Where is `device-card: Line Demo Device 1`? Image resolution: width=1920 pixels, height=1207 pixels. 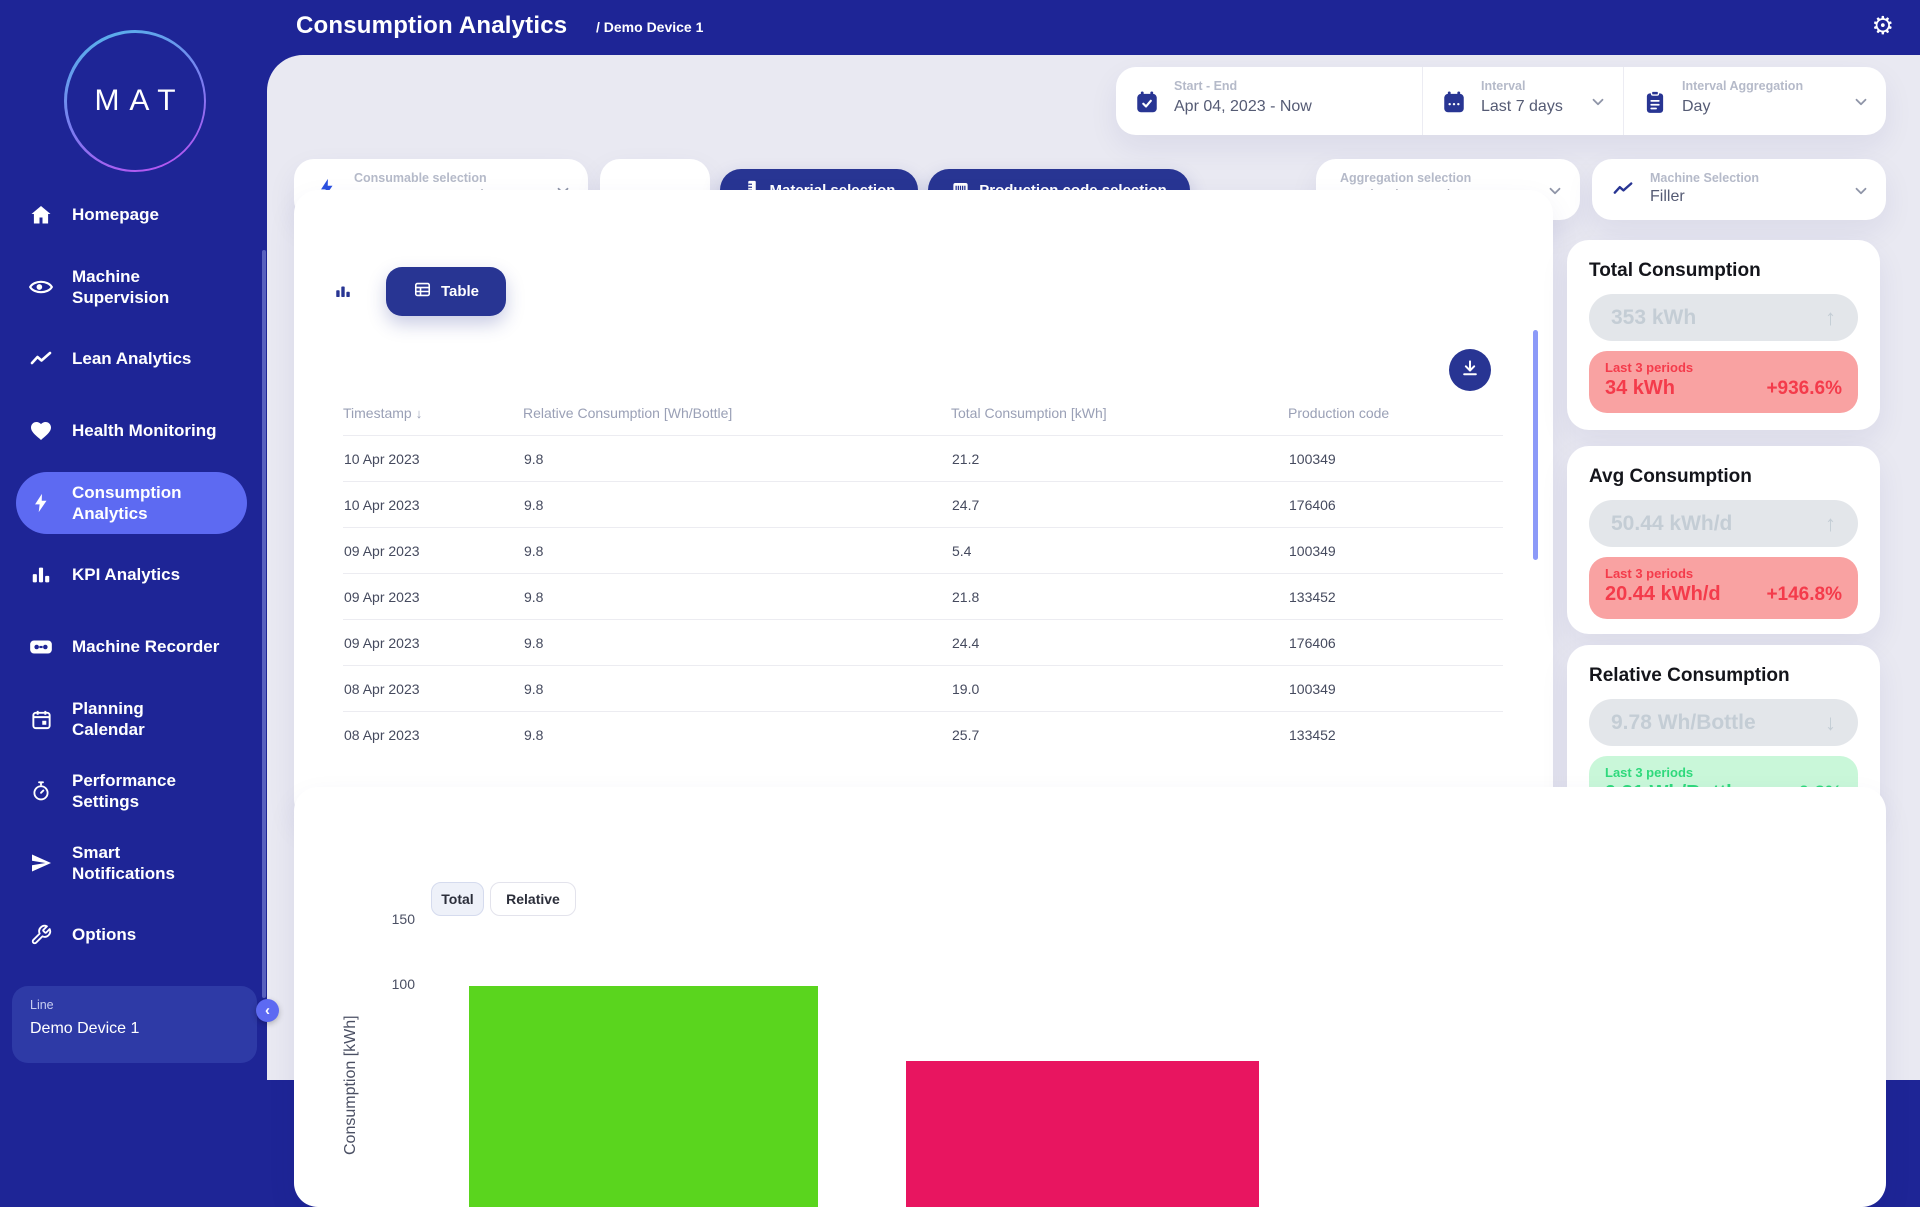 device-card: Line Demo Device 1 is located at coordinates (134, 1024).